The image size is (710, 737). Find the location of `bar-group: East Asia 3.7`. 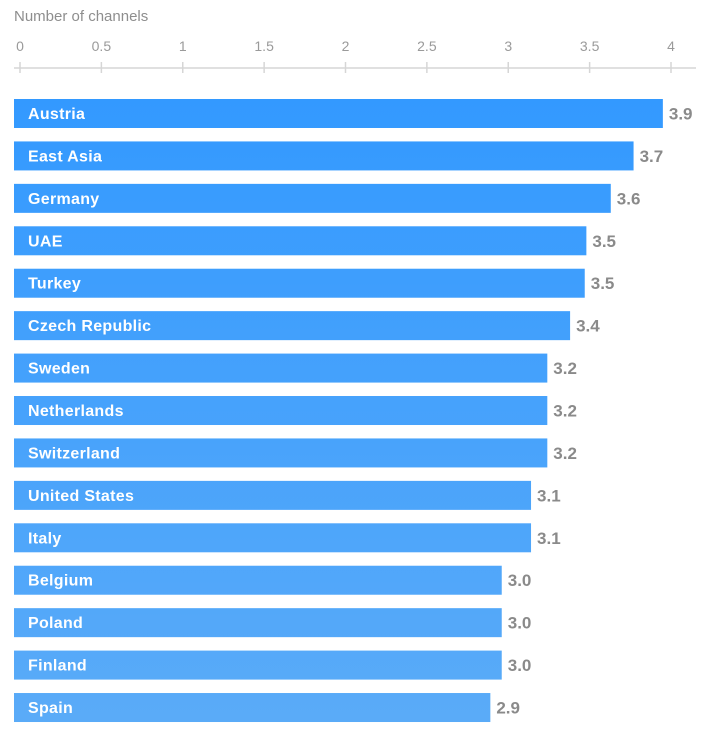

bar-group: East Asia 3.7 is located at coordinates (339, 156).